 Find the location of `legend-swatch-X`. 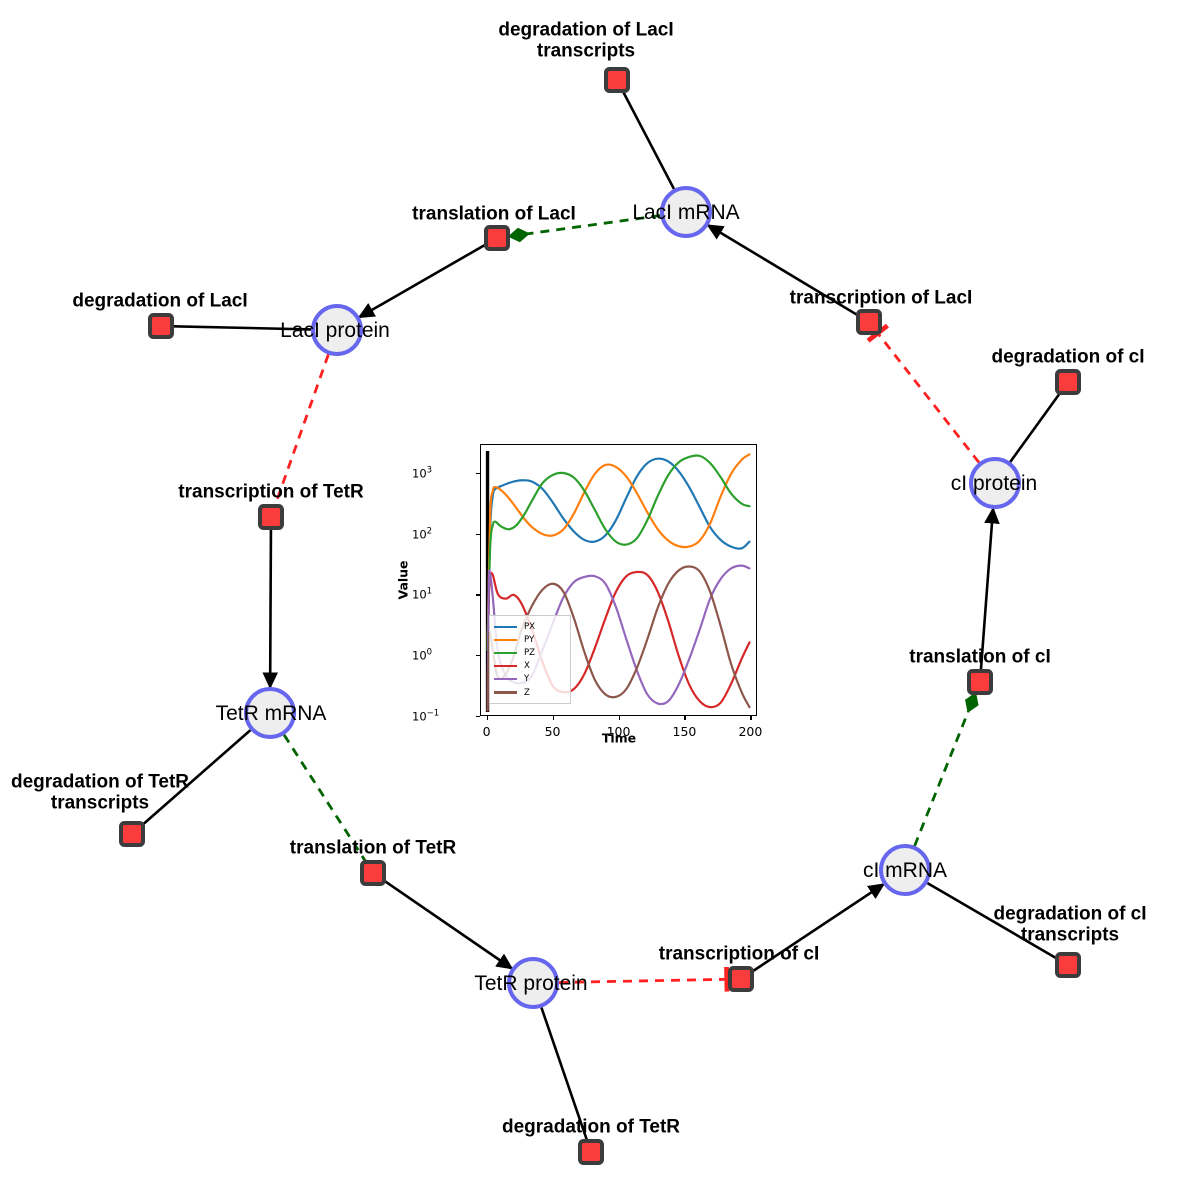

legend-swatch-X is located at coordinates (505, 666).